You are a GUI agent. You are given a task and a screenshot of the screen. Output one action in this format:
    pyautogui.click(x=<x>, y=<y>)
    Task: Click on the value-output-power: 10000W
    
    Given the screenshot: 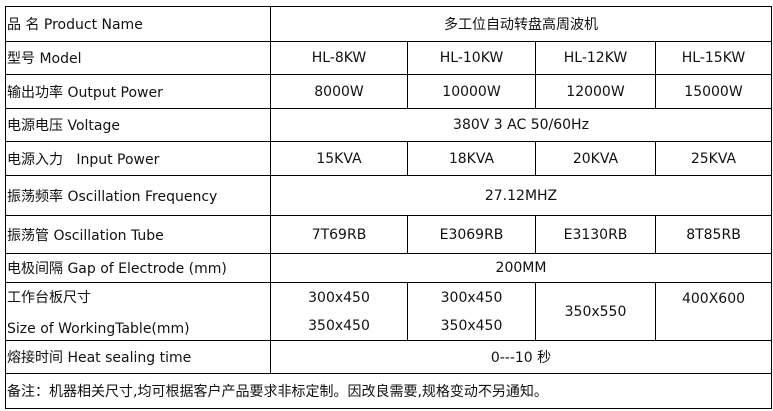 What is the action you would take?
    pyautogui.click(x=471, y=91)
    